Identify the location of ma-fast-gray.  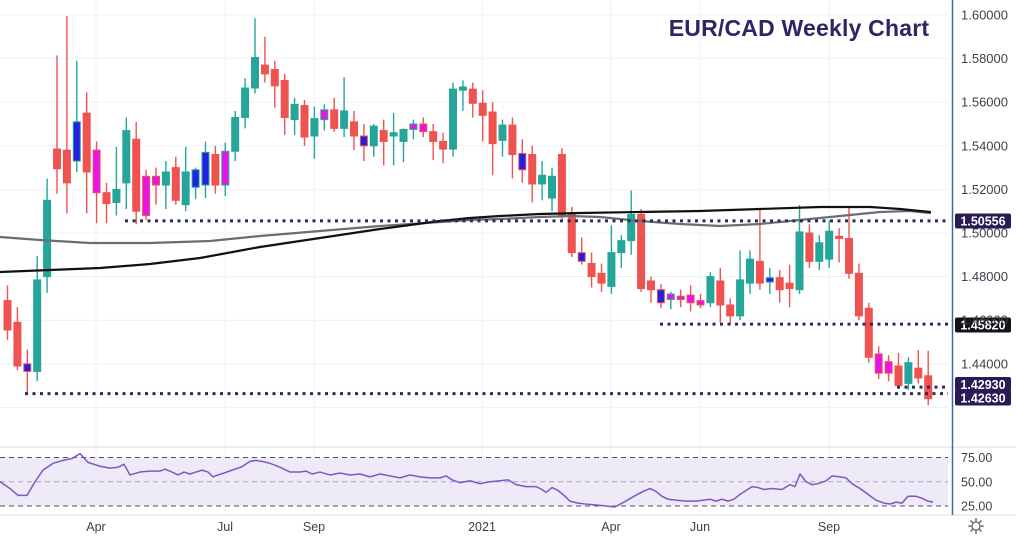
(466, 227).